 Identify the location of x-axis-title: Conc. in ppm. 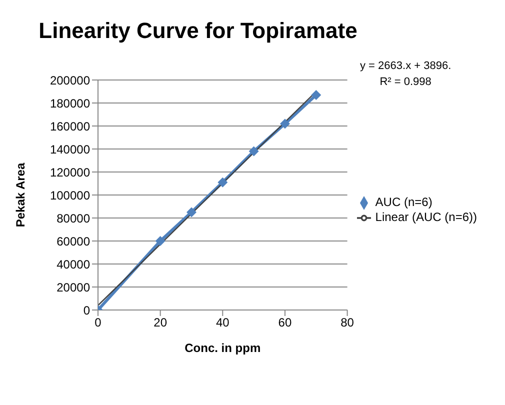
(222, 348).